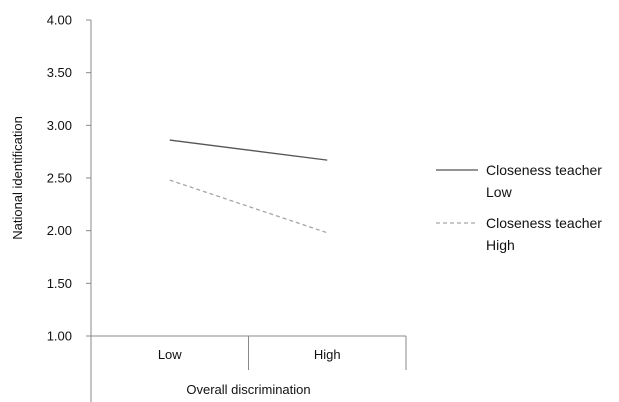  Describe the element at coordinates (59, 125) in the screenshot. I see `y-tick-label: 3.00` at that location.